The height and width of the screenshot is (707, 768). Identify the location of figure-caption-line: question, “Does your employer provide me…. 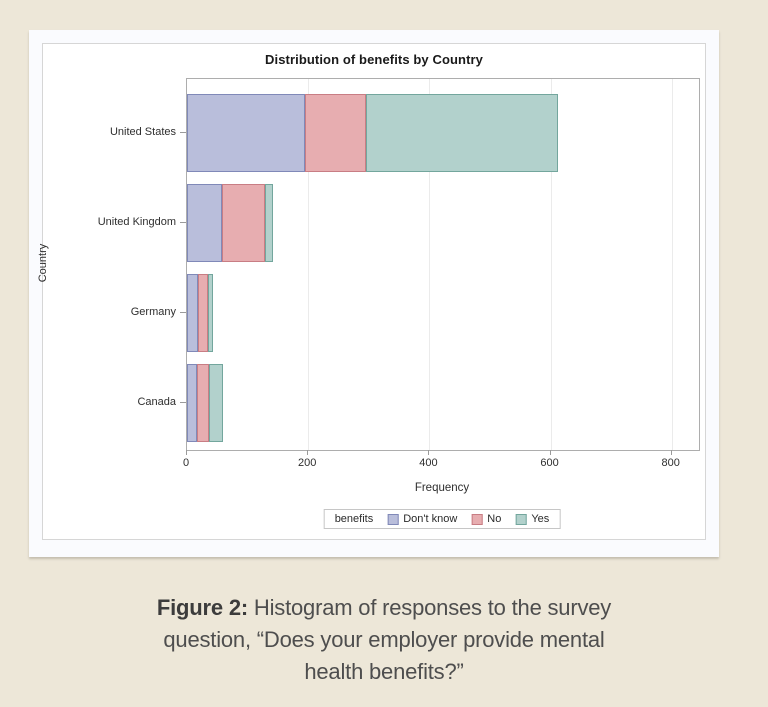
(384, 639).